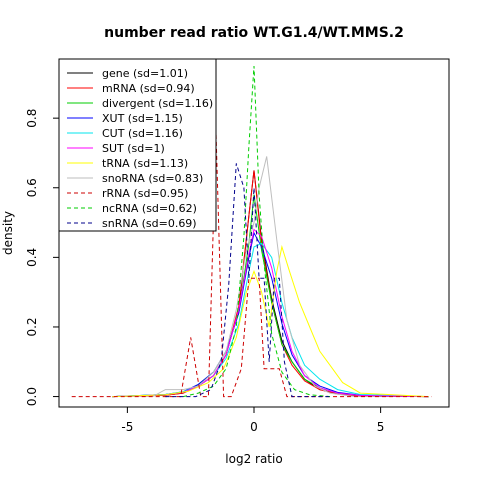 Image resolution: width=480 pixels, height=480 pixels. Describe the element at coordinates (157, 103) in the screenshot. I see `legend-label-divergent: divergent (sd=1.16)` at that location.